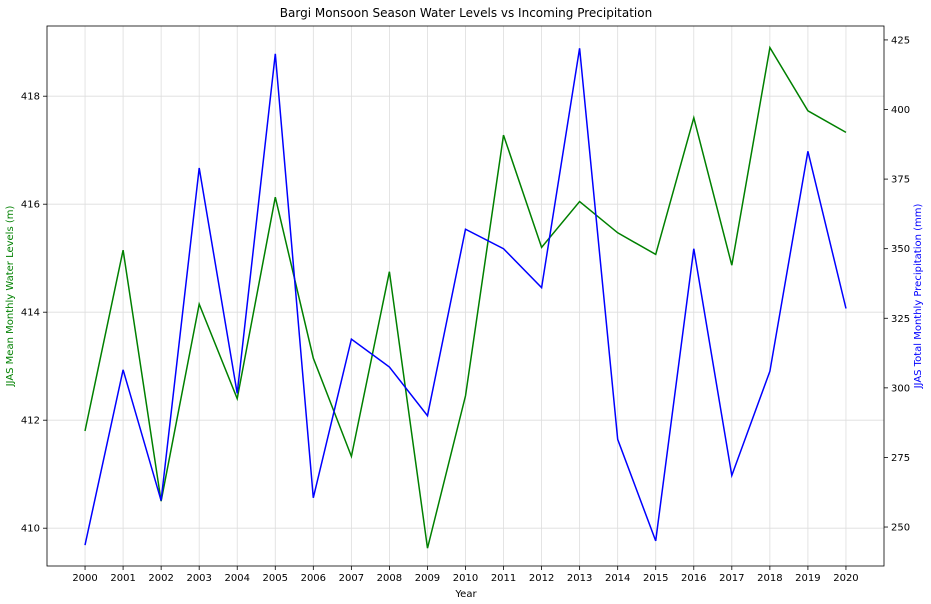  What do you see at coordinates (579, 578) in the screenshot?
I see `x-tick-label: 2013` at bounding box center [579, 578].